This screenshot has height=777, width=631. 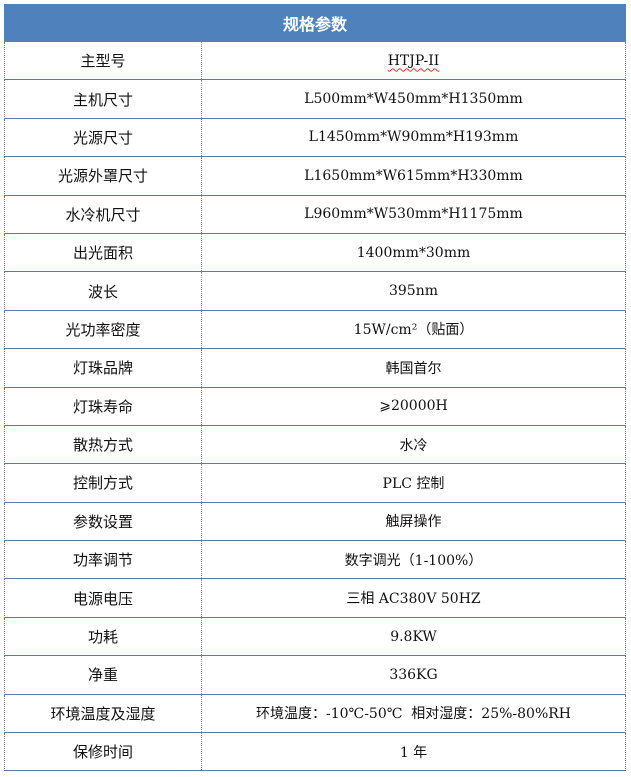 I want to click on table-row: 电源电压 三相 AC380V 50HZ, so click(x=315, y=598).